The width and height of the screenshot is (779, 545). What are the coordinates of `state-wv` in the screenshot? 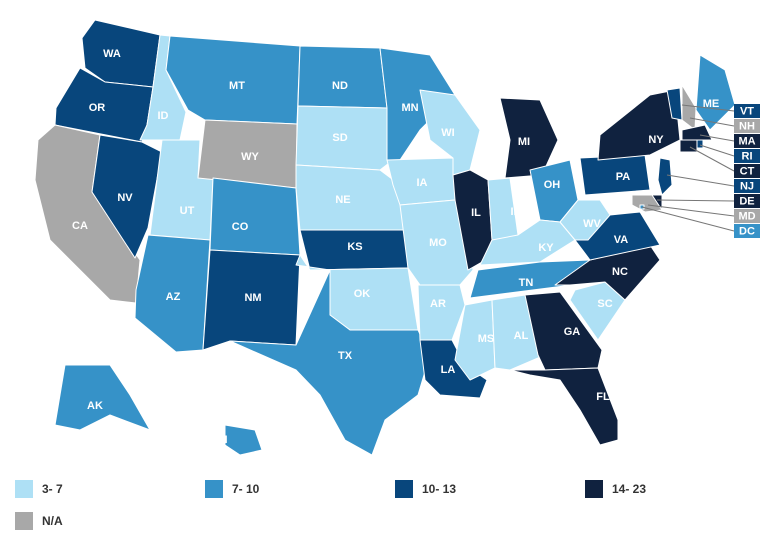 It's located at (585, 220).